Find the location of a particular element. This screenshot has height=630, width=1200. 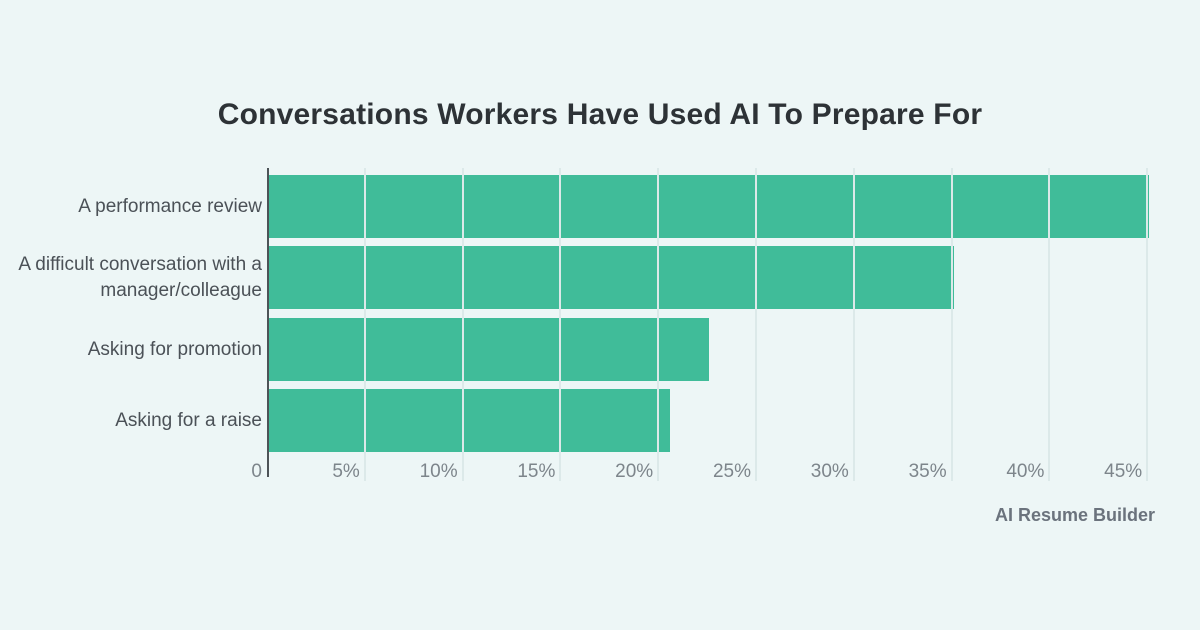

category-label: Asking for a raise is located at coordinates (135, 420).